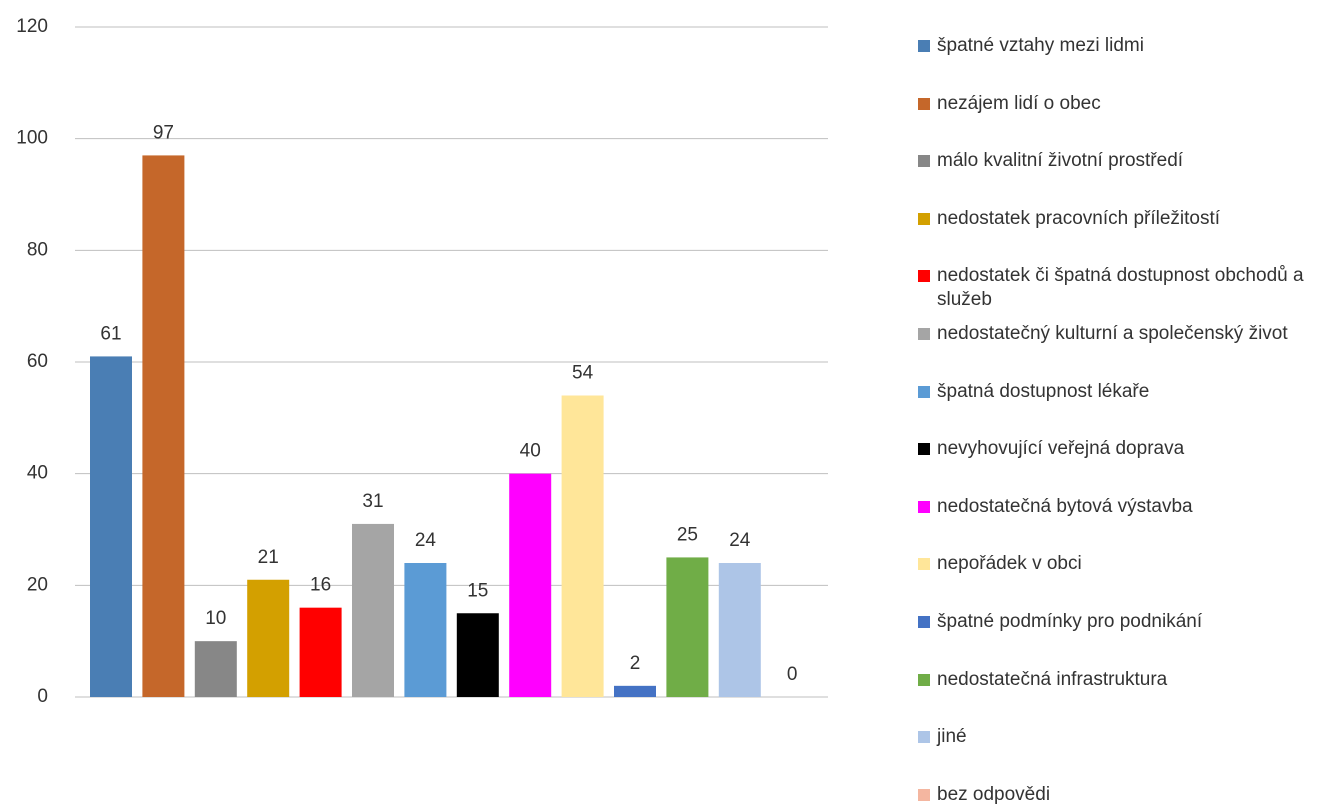 This screenshot has height=807, width=1334. What do you see at coordinates (268, 557) in the screenshot?
I see `data-label: 21` at bounding box center [268, 557].